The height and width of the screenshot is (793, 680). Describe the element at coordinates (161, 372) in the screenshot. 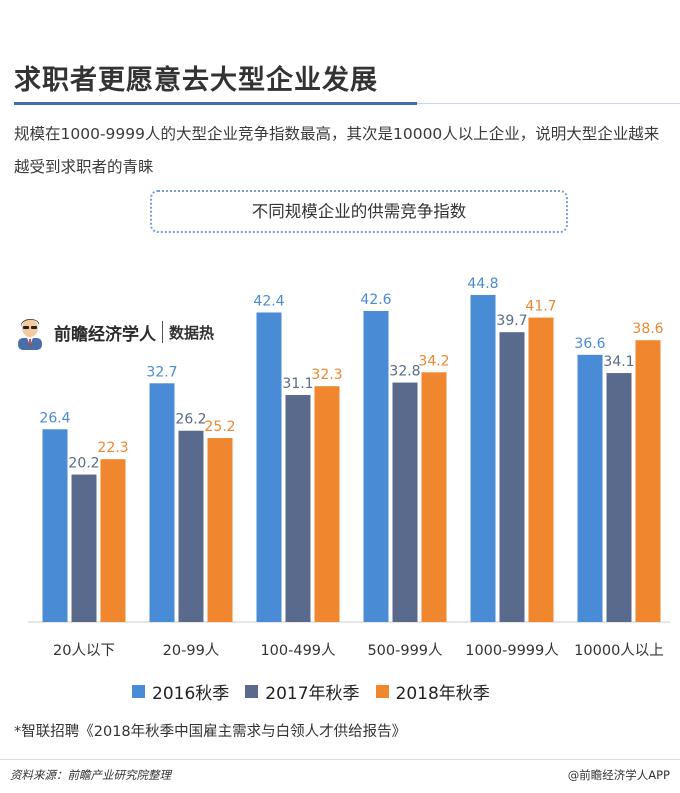

I see `data-label: 32.7` at that location.